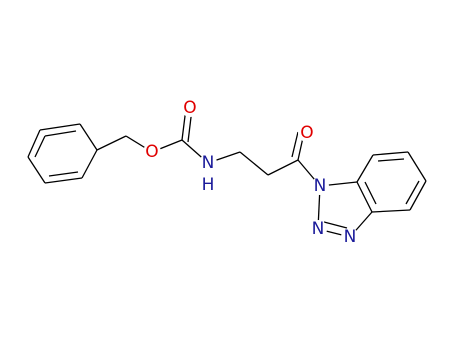  Describe the element at coordinates (208, 185) in the screenshot. I see `atom-label: H` at that location.